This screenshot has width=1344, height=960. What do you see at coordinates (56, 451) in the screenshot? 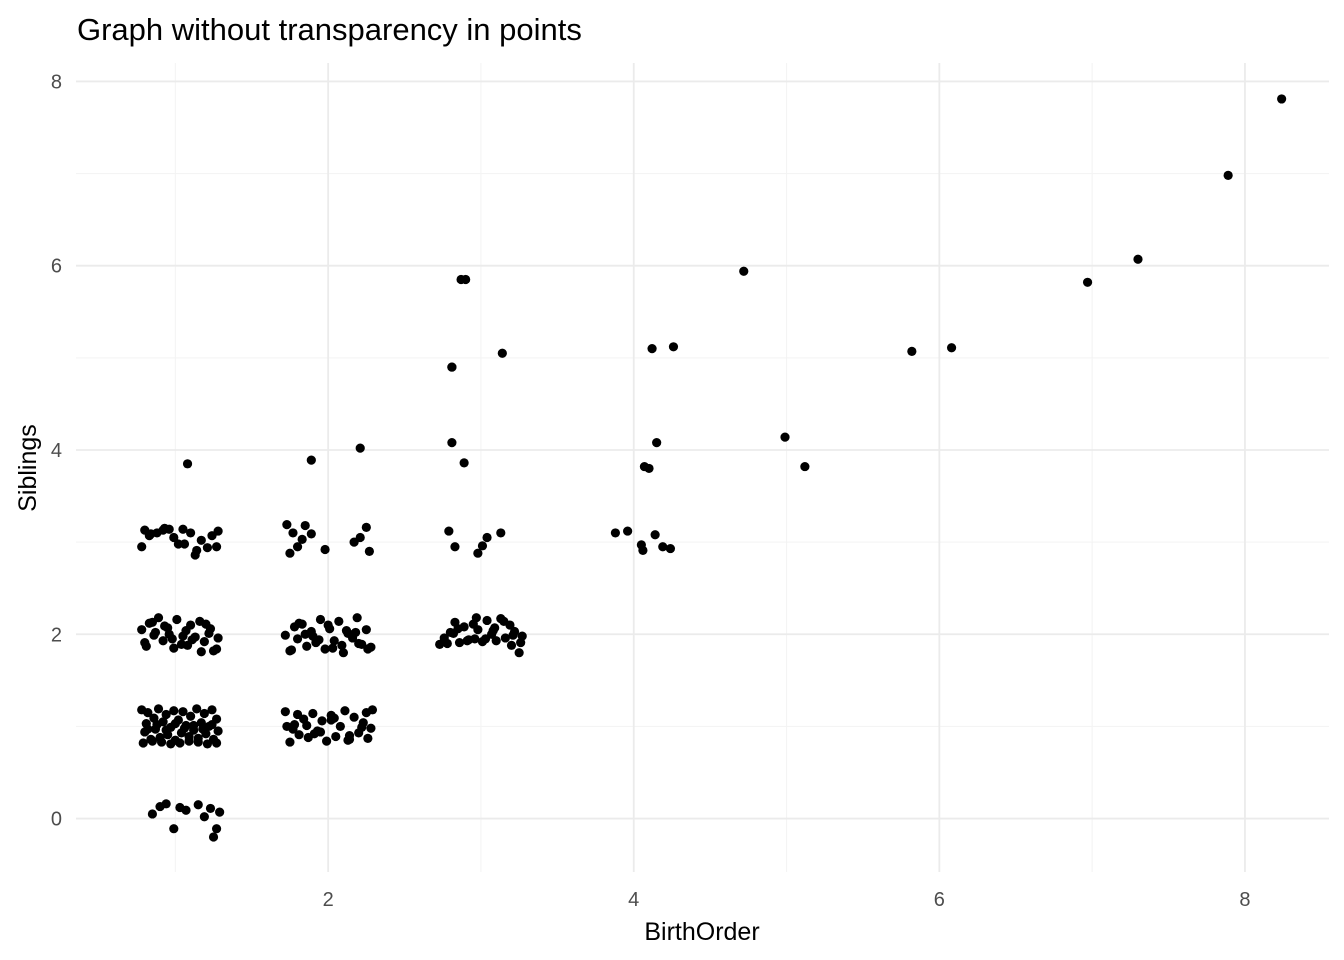
I see `y-tick-label: 4` at bounding box center [56, 451].